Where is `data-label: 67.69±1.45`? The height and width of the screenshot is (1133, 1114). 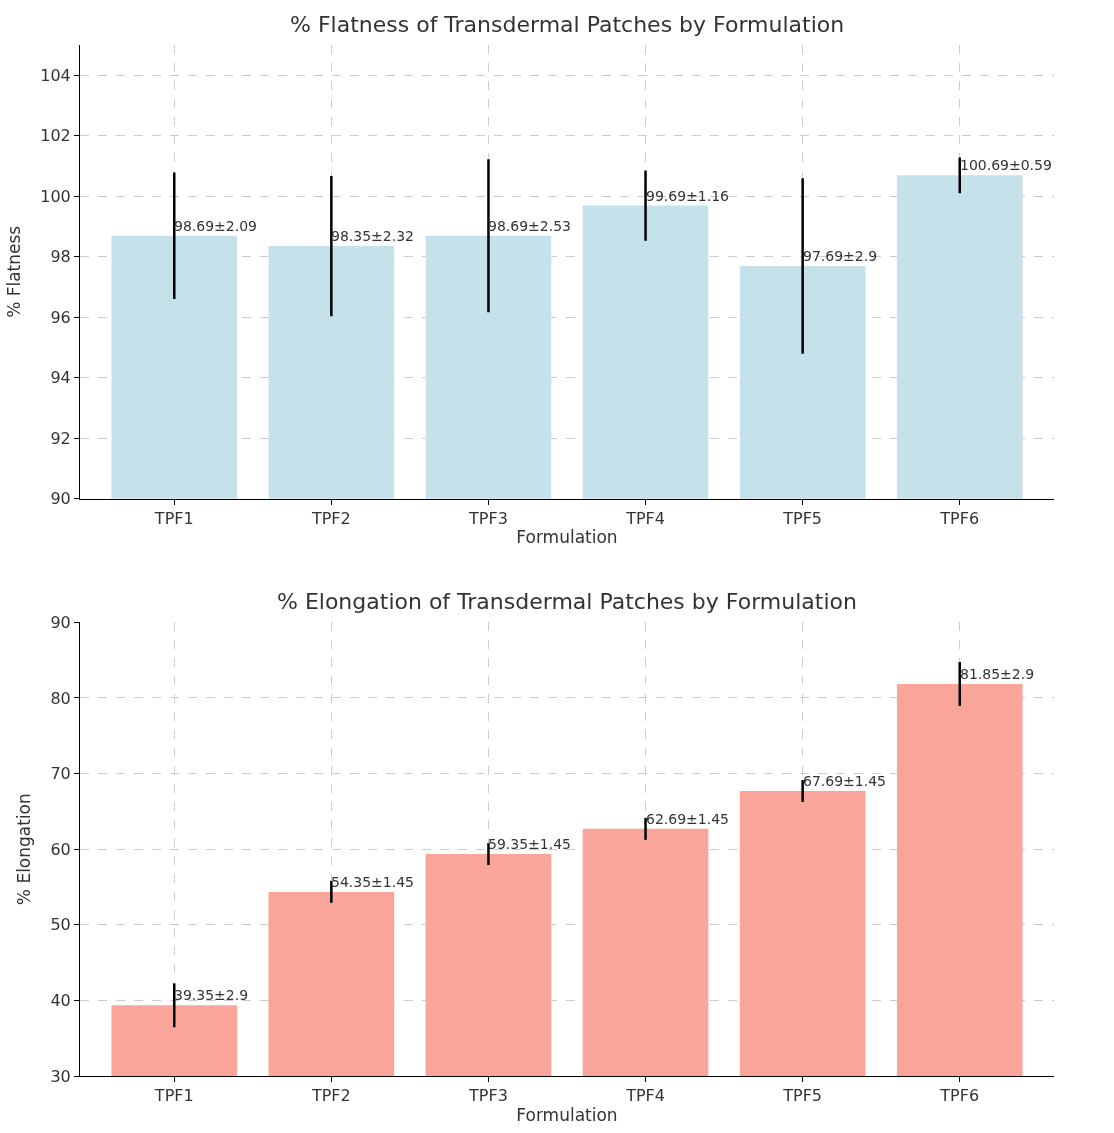
data-label: 67.69±1.45 is located at coordinates (844, 781).